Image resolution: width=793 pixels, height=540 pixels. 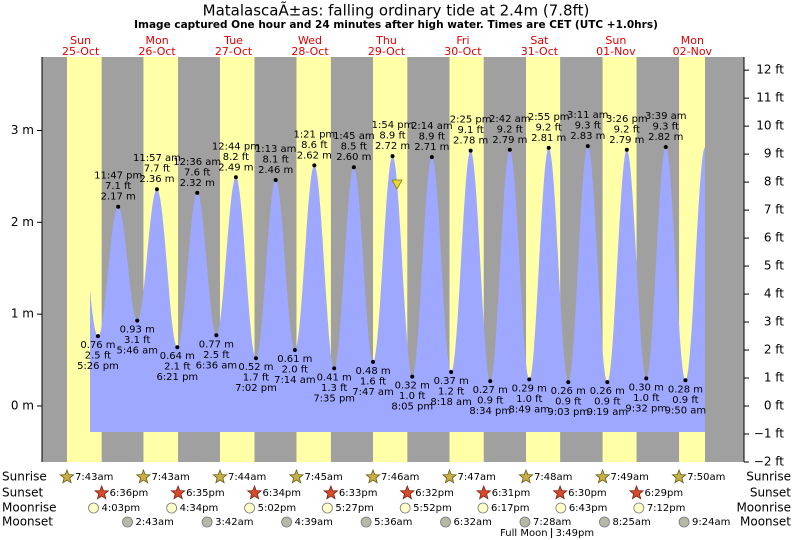 What do you see at coordinates (451, 381) in the screenshot?
I see `tide-label: 0.37 m` at bounding box center [451, 381].